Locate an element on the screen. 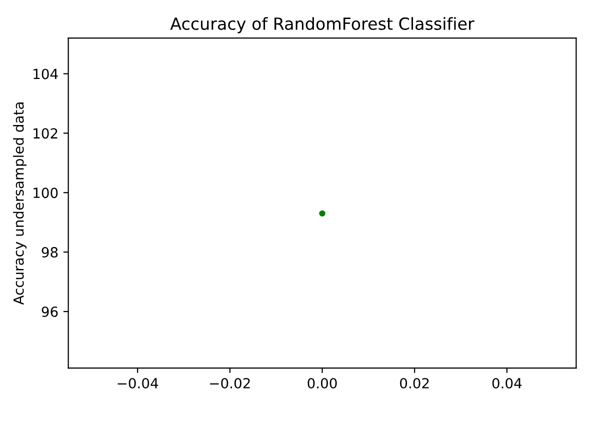 The height and width of the screenshot is (423, 594). y-tick-label: 100 is located at coordinates (46, 193).